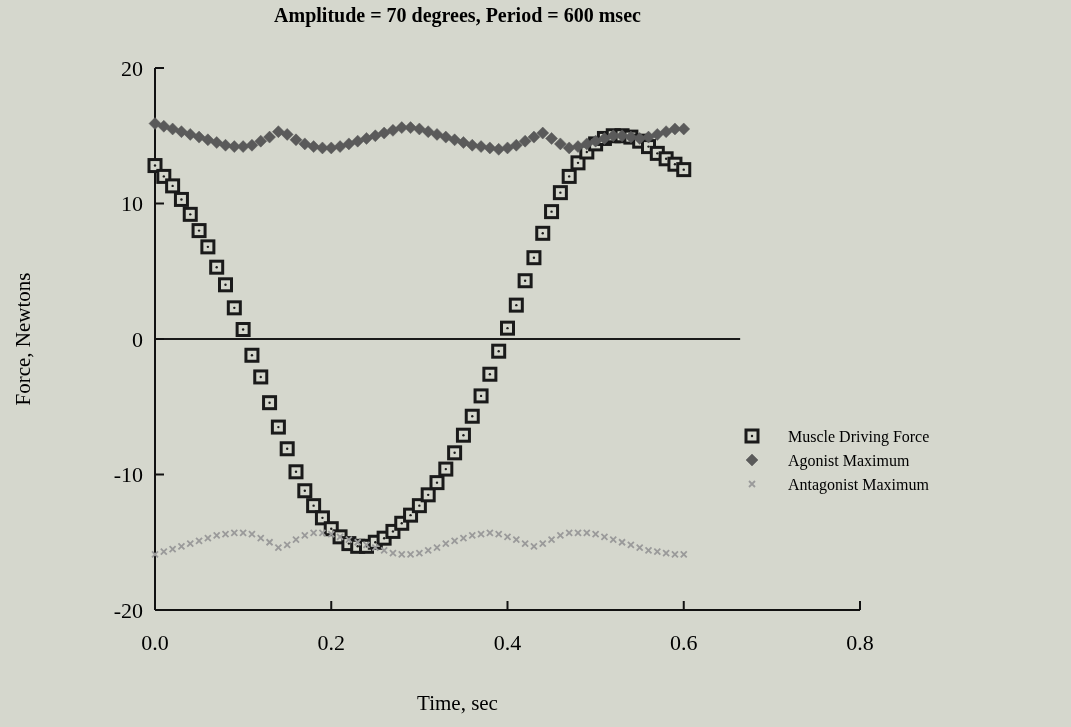 The width and height of the screenshot is (1071, 727). I want to click on x-tick-label: 0.6, so click(684, 642).